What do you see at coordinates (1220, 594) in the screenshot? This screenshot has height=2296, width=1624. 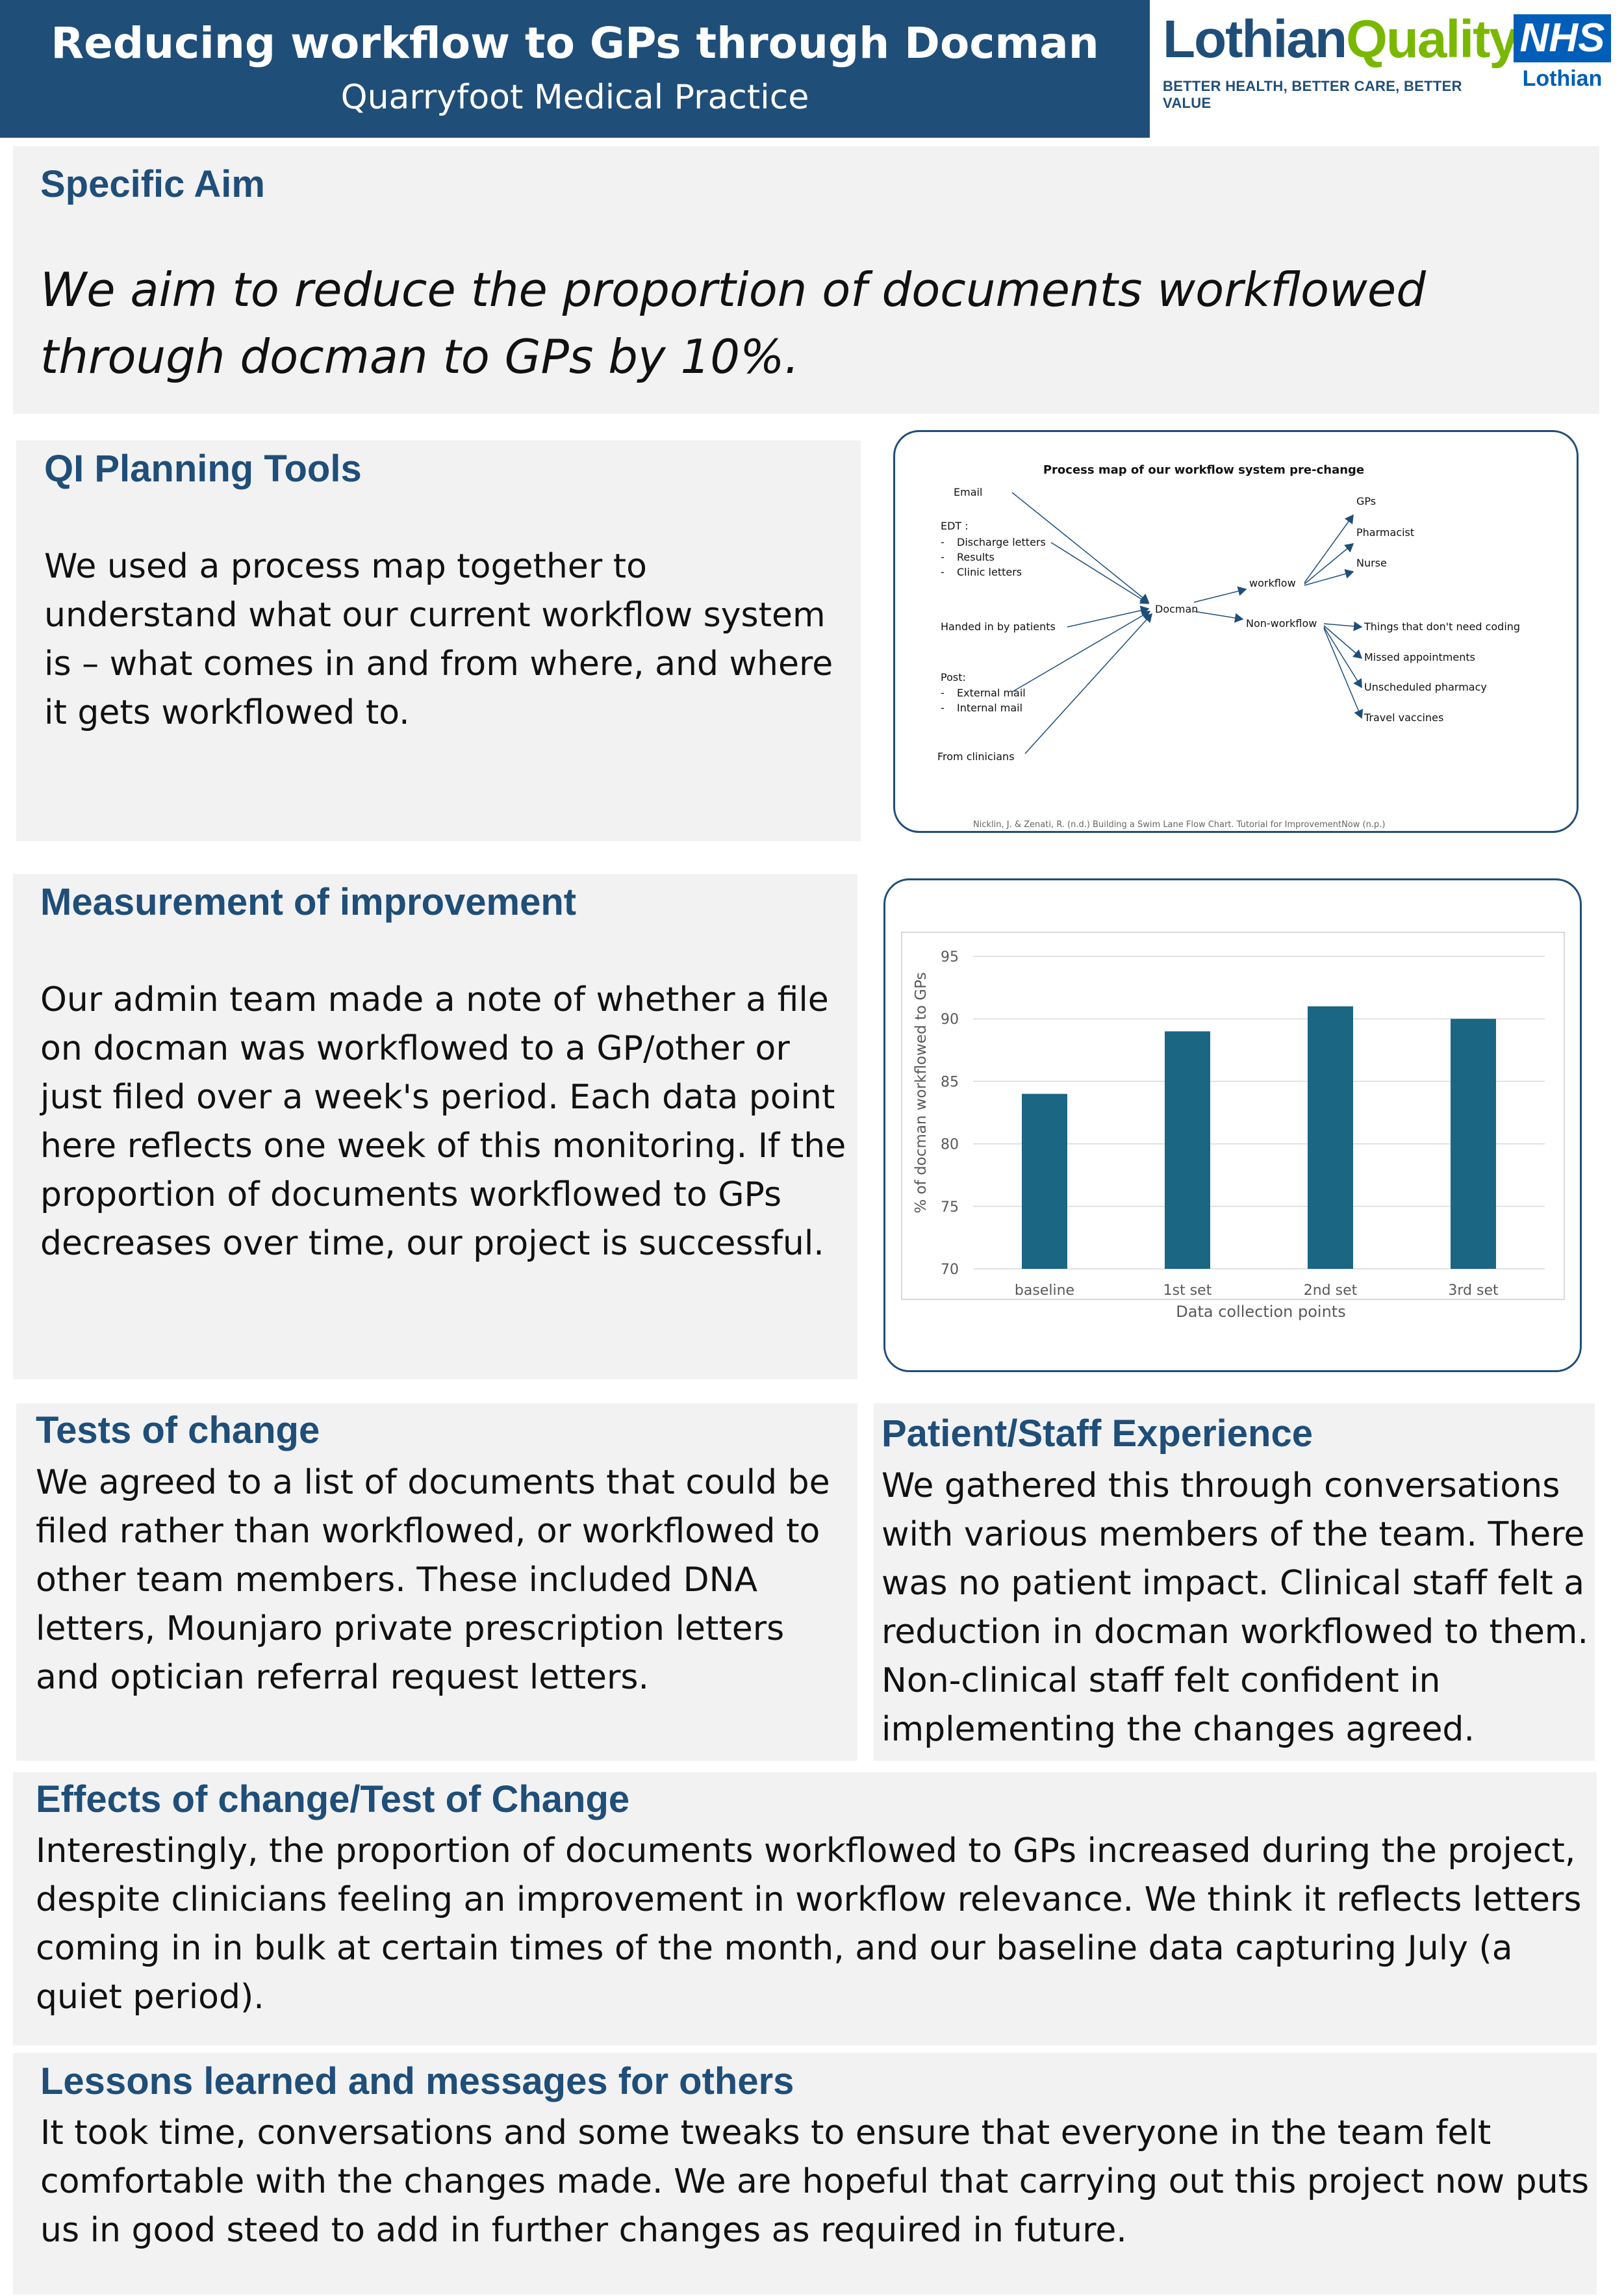 I see `arrow-to-workflow` at bounding box center [1220, 594].